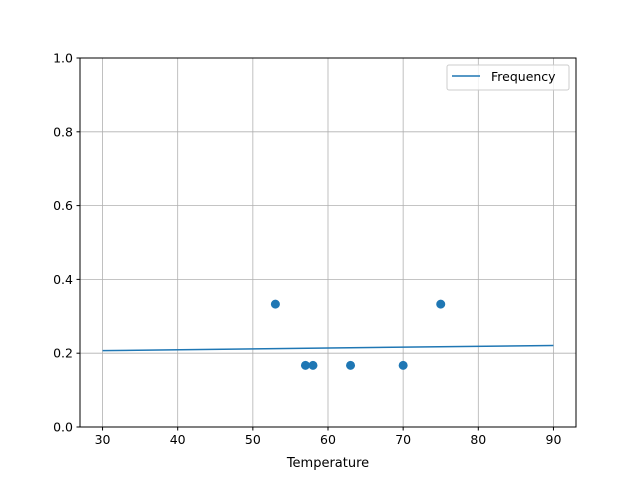 The height and width of the screenshot is (484, 640). What do you see at coordinates (328, 439) in the screenshot?
I see `x-tick-label: 60` at bounding box center [328, 439].